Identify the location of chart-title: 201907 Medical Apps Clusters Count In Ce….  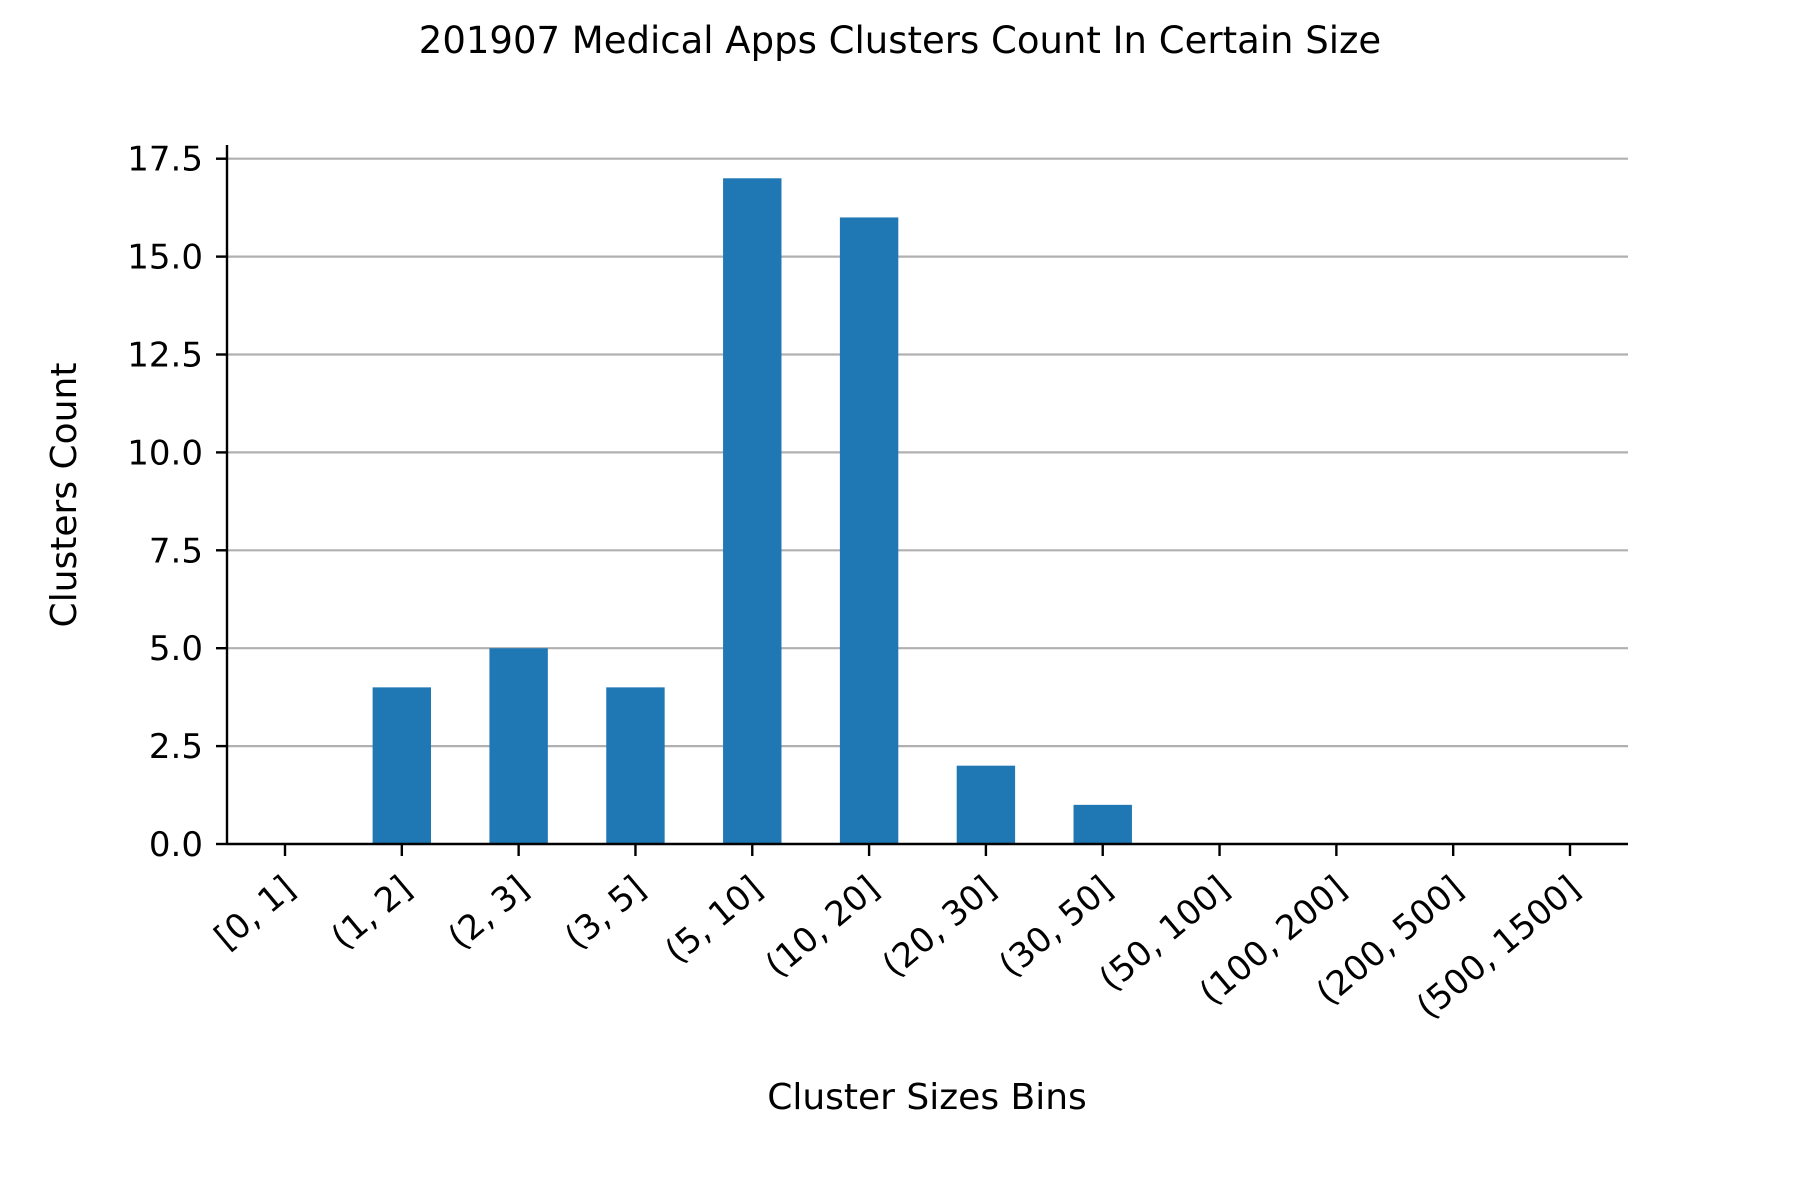
(900, 40).